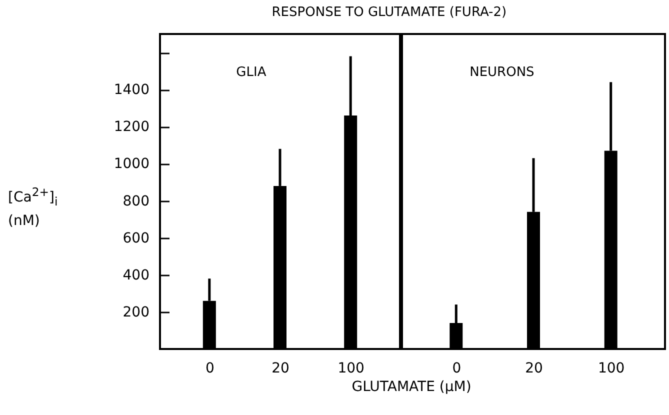 The width and height of the screenshot is (669, 415). What do you see at coordinates (33, 207) in the screenshot?
I see `text: [Ca$^{2+}$]$_{i}$ (nM)` at bounding box center [33, 207].